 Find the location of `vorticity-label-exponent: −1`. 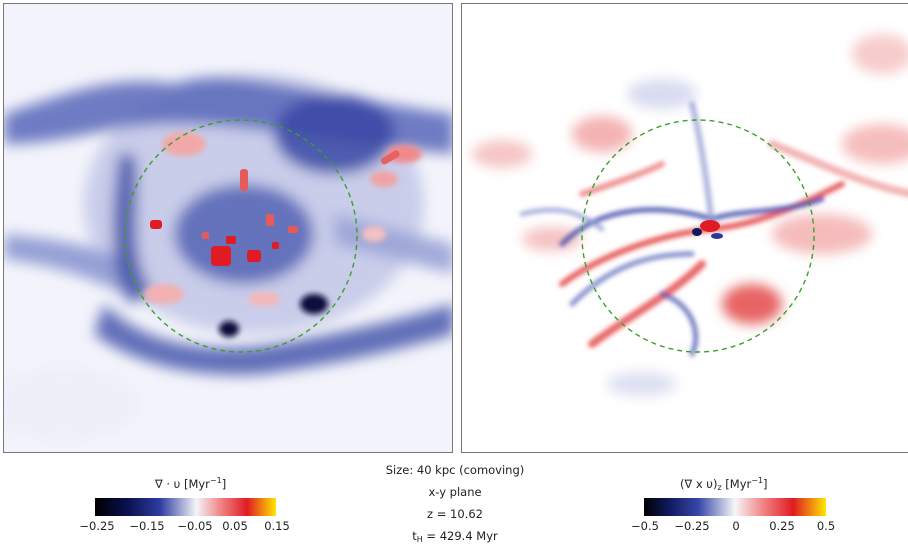

vorticity-label-exponent: −1 is located at coordinates (757, 480).